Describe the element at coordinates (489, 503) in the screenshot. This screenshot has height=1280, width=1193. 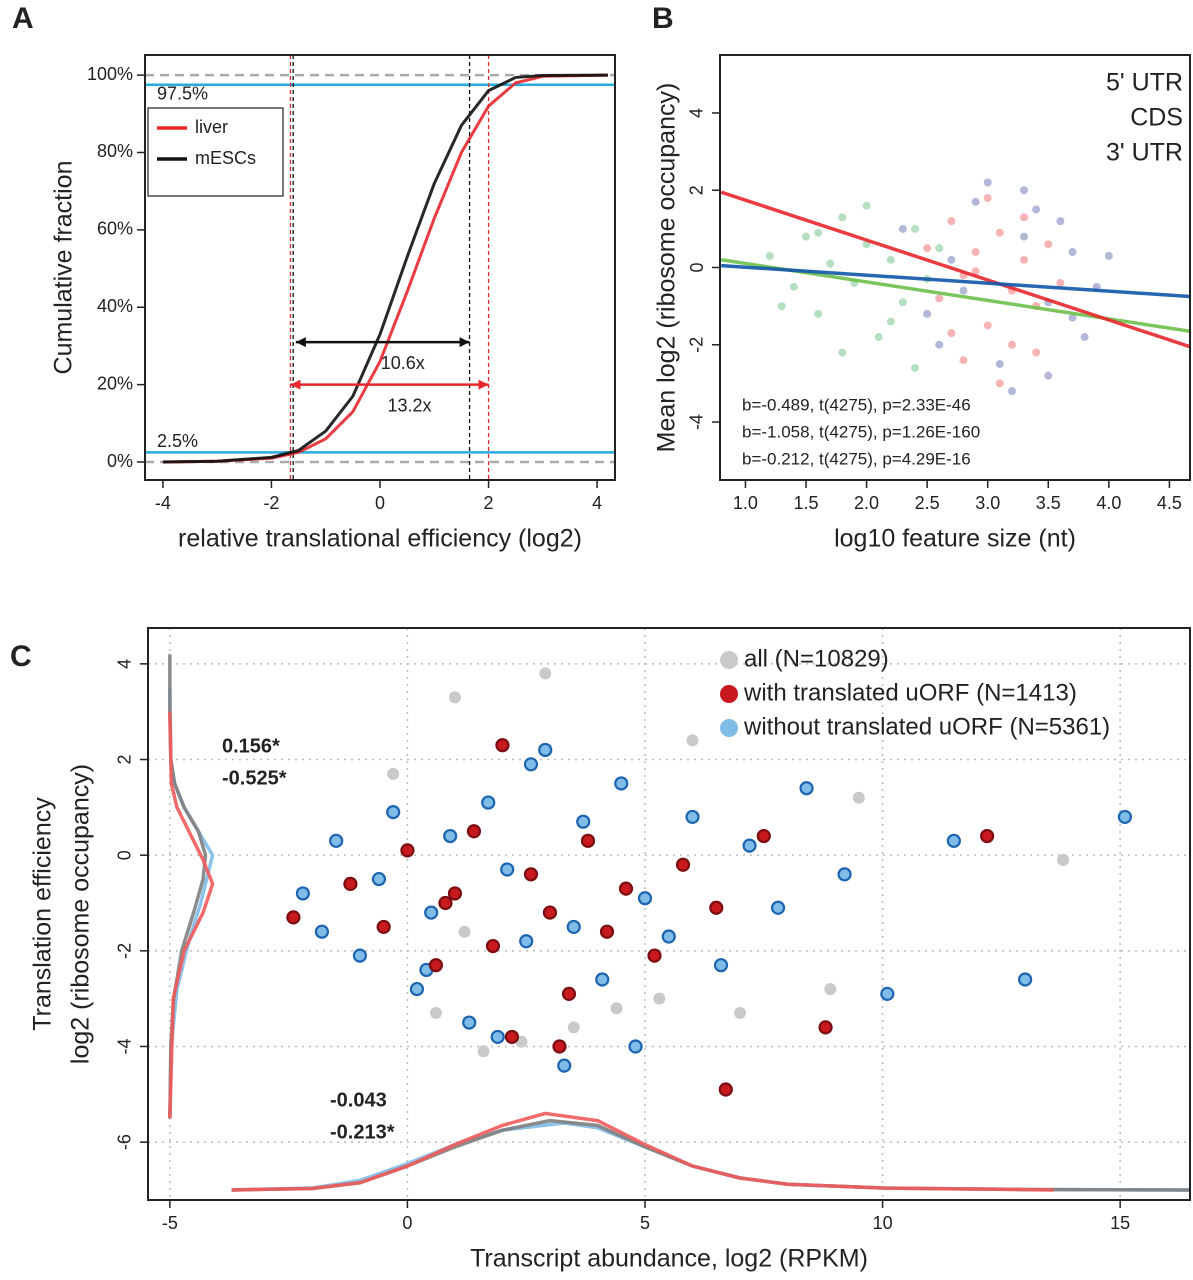
I see `x-tick-label: 2` at that location.